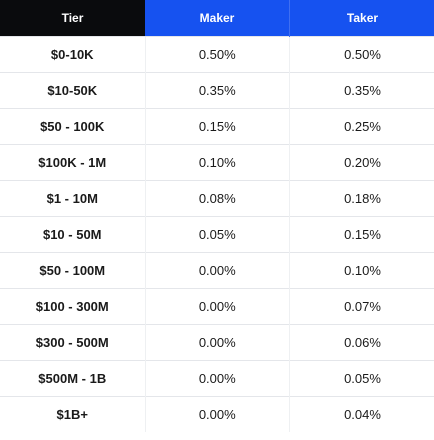 The height and width of the screenshot is (440, 434). Describe the element at coordinates (361, 414) in the screenshot. I see `taker-fee-cell: 0.04%` at that location.